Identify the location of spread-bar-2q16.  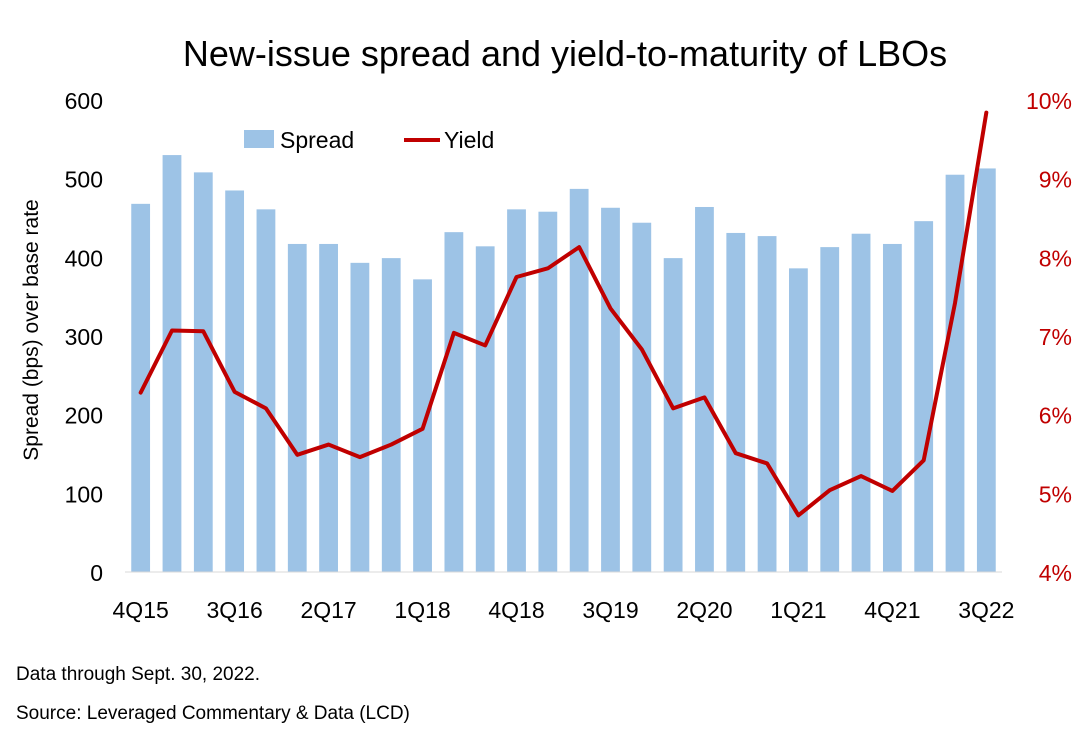
(203, 372).